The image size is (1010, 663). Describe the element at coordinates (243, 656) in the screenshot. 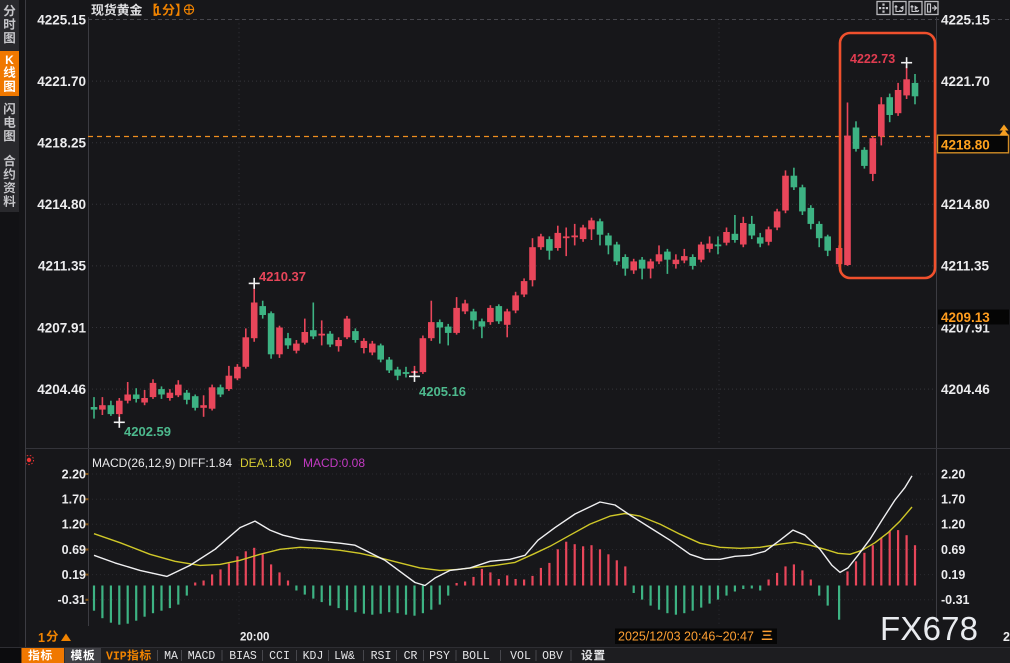

I see `svg-text: BIAS` at that location.